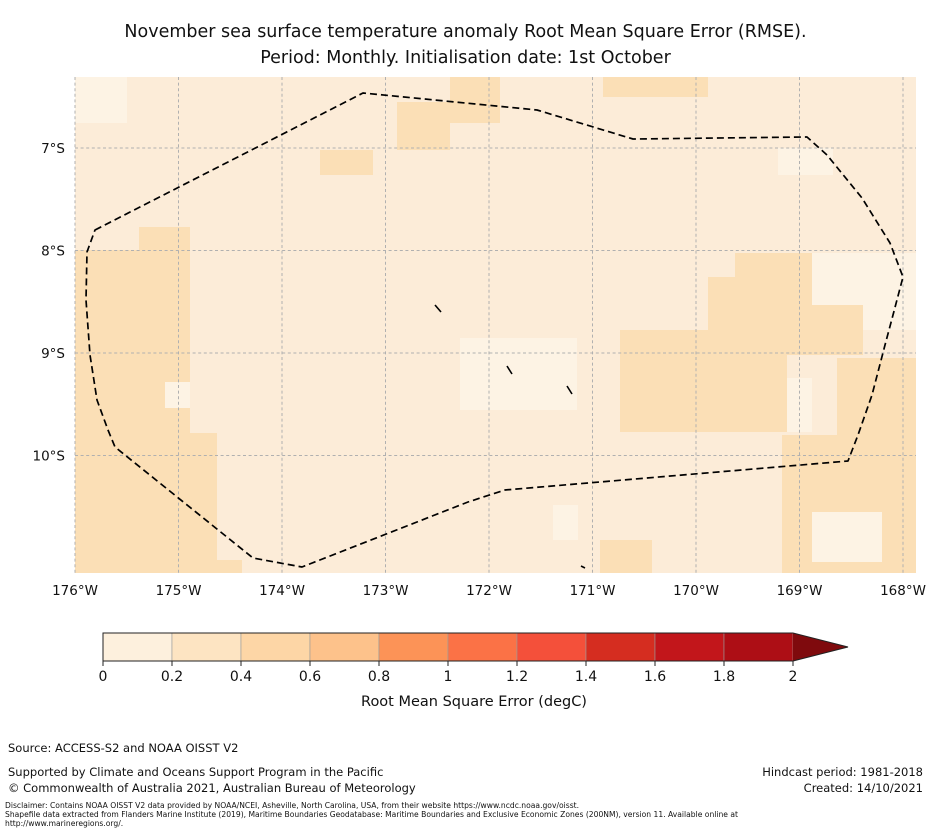  I want to click on source-line: Source: ACCESS-S2 and NOAA OISST V2, so click(123, 748).